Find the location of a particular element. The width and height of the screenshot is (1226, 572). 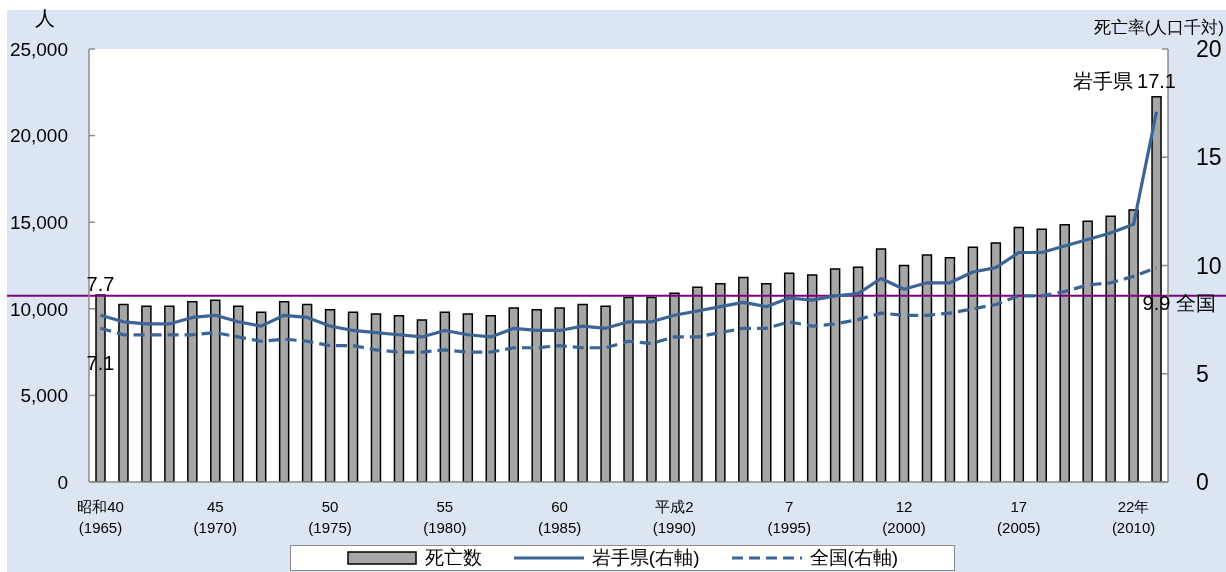

x-tick-label: 50 (1975) is located at coordinates (330, 517).